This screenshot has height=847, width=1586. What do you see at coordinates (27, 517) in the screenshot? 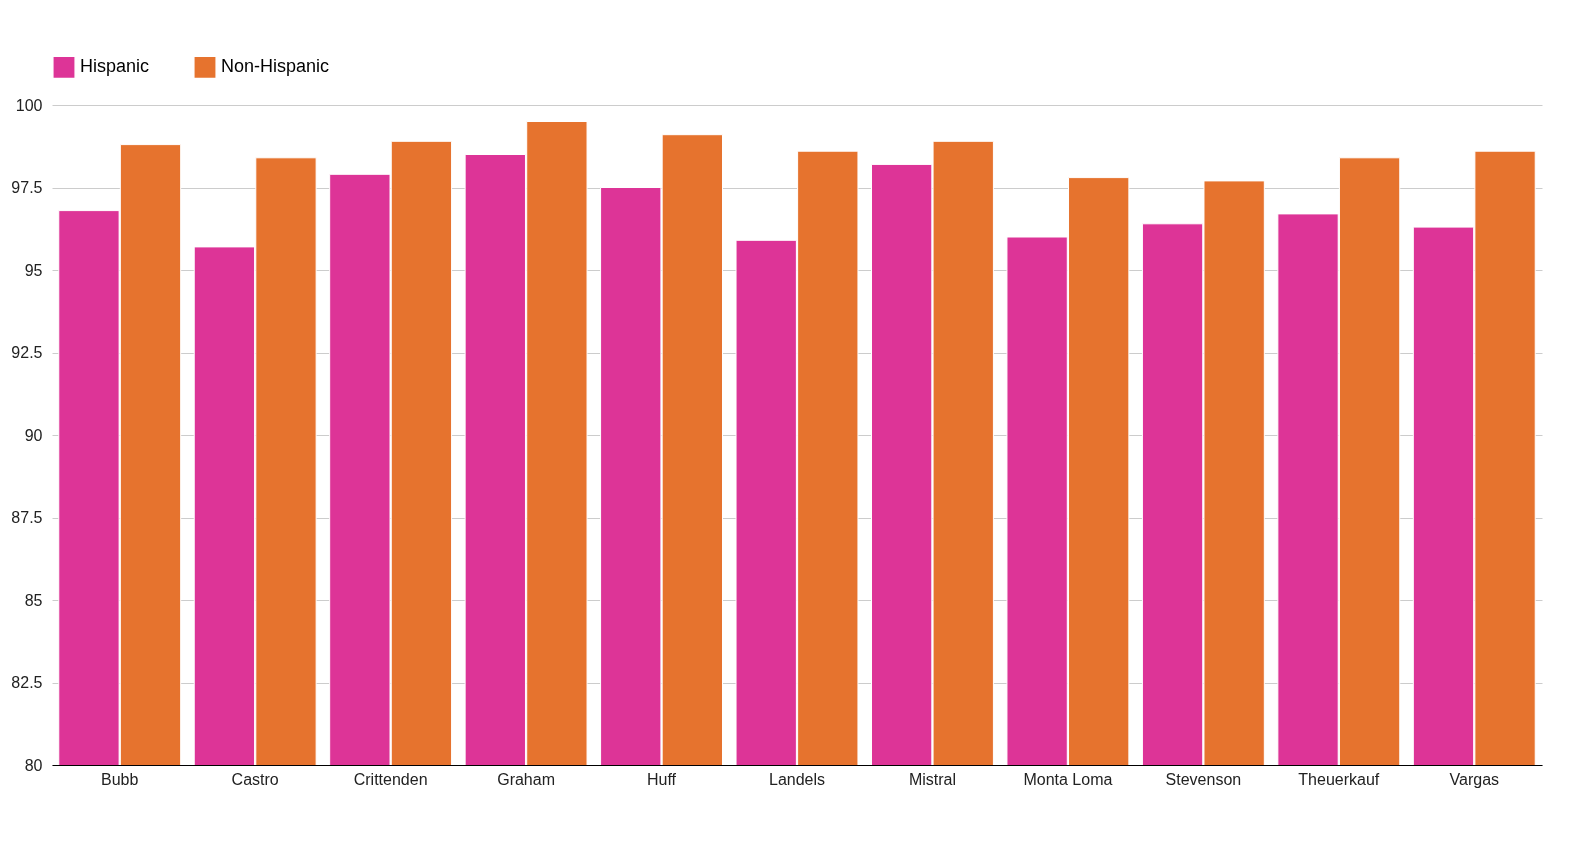
I see `y-tick-label: 87.5` at bounding box center [27, 517].